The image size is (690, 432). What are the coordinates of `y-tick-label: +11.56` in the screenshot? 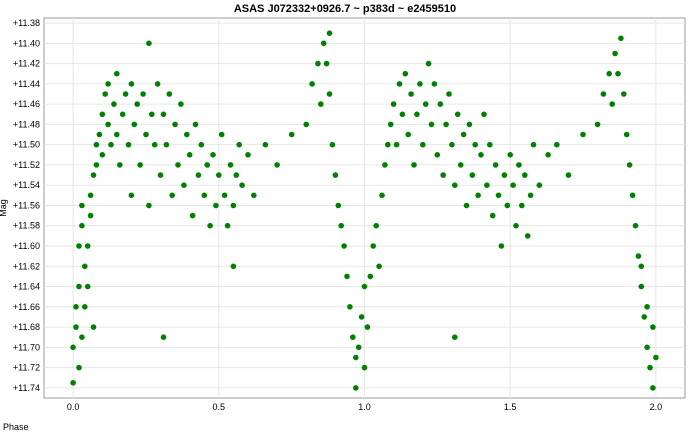 It's located at (26, 205).